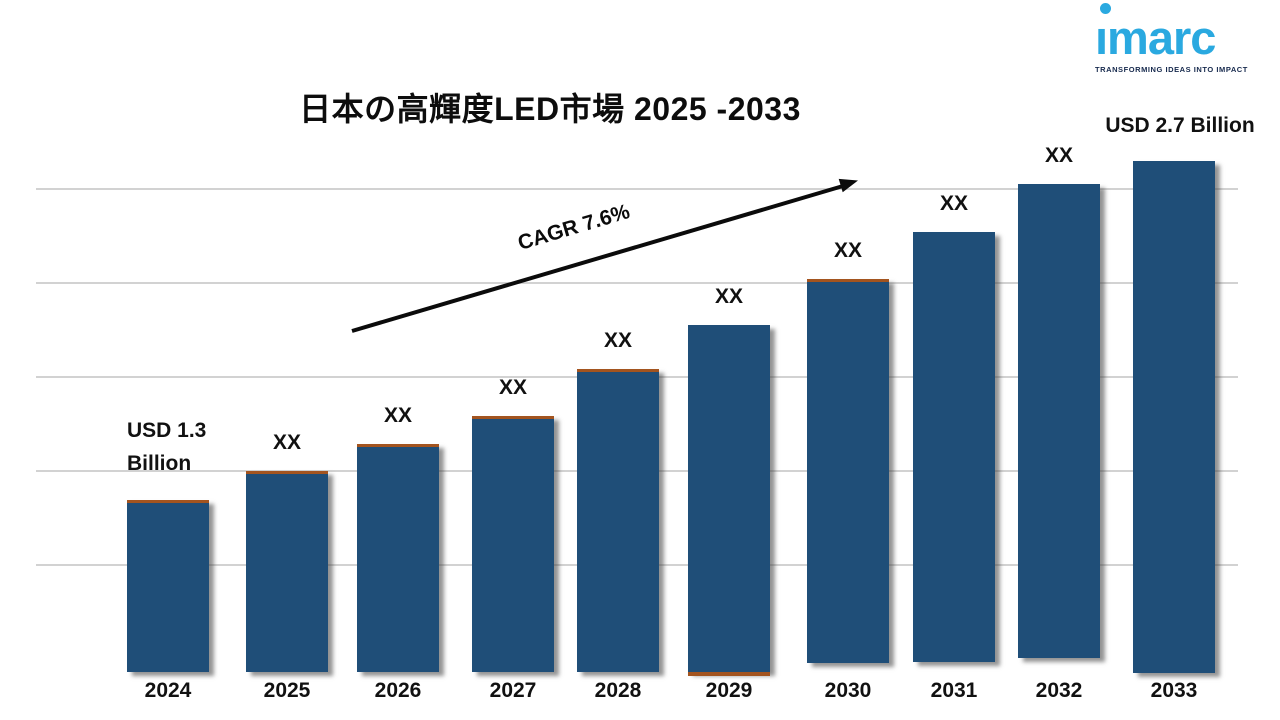  I want to click on x-axis-label: 2033, so click(1174, 690).